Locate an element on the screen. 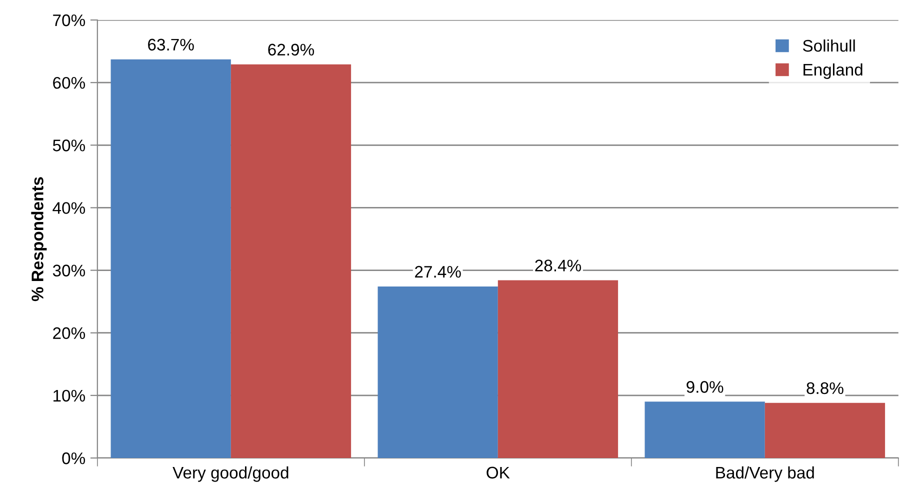 Image resolution: width=902 pixels, height=500 pixels. legend-label: Solihull is located at coordinates (828, 45).